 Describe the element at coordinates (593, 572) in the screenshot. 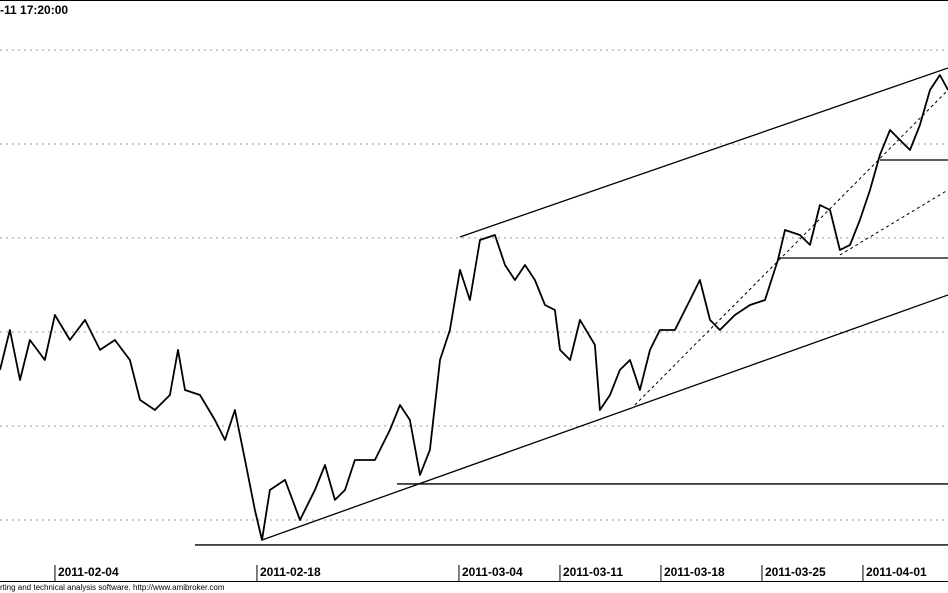

I see `x-tick-label: 2011-03-11` at that location.